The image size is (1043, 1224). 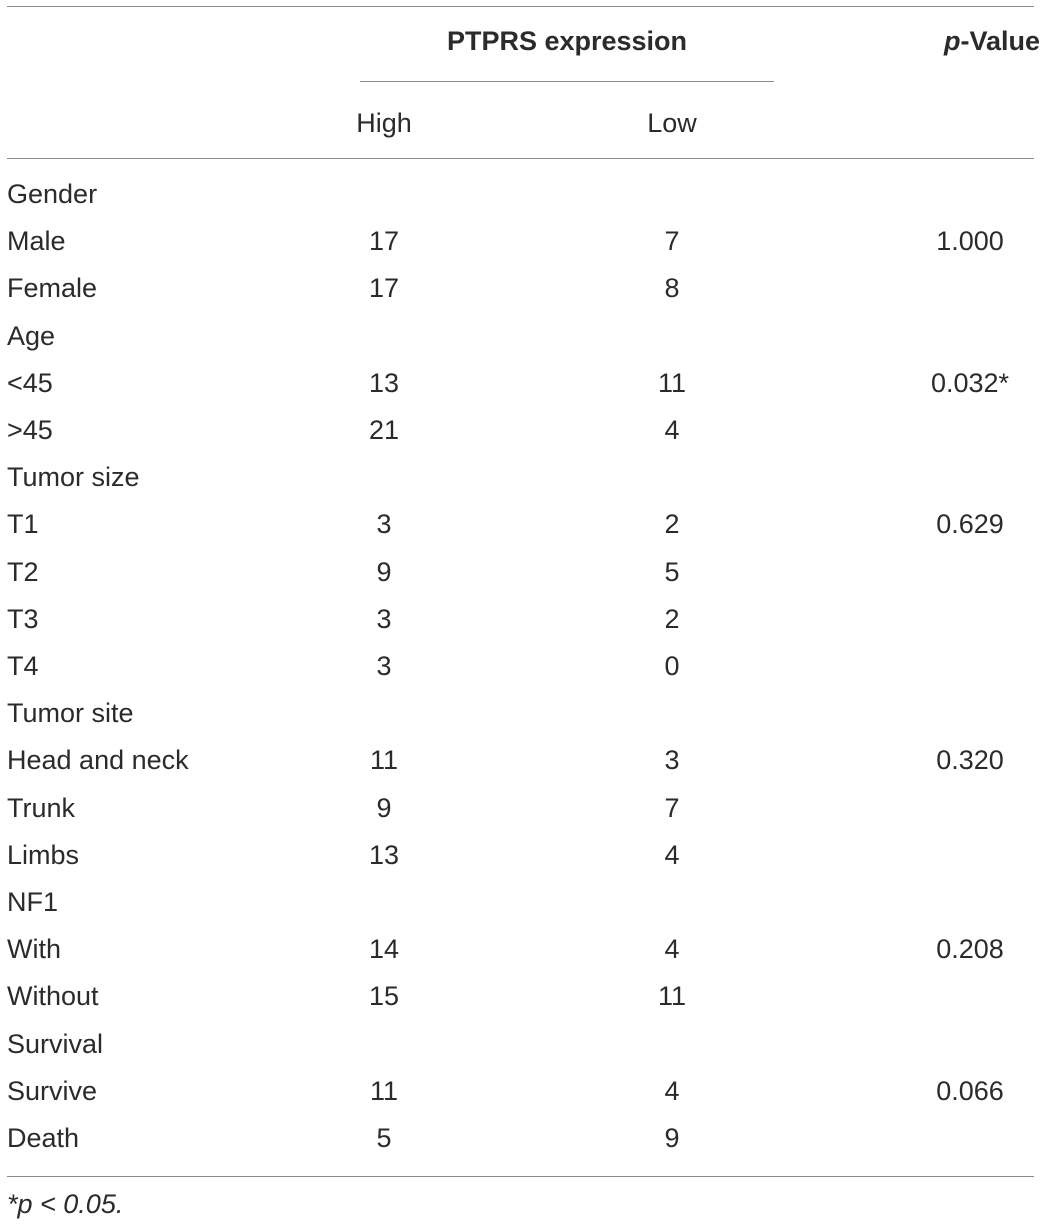 What do you see at coordinates (970, 241) in the screenshot?
I see `cell-p-value: 1.000` at bounding box center [970, 241].